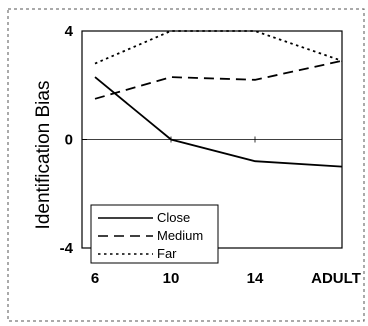 Image resolution: width=368 pixels, height=326 pixels. Describe the element at coordinates (150, 235) in the screenshot. I see `legend-entries: Close Medium Far` at that location.